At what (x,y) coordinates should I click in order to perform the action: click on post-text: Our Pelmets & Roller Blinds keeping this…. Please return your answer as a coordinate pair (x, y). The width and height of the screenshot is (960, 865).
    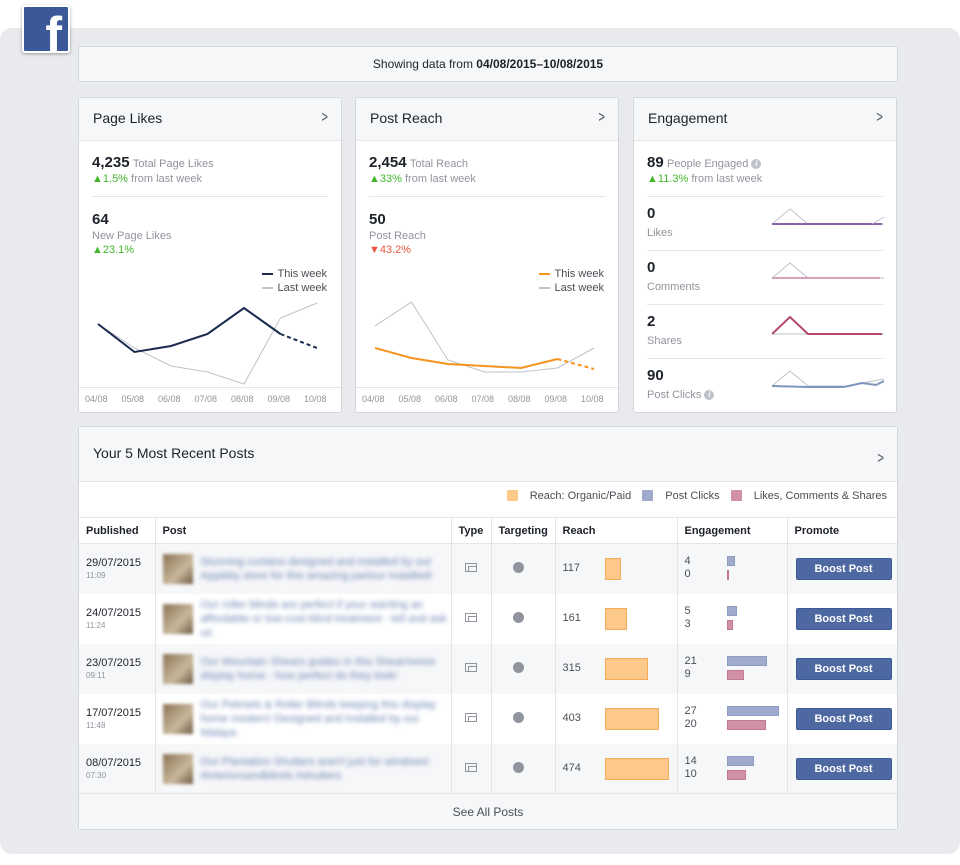
    Looking at the image, I should click on (318, 718).